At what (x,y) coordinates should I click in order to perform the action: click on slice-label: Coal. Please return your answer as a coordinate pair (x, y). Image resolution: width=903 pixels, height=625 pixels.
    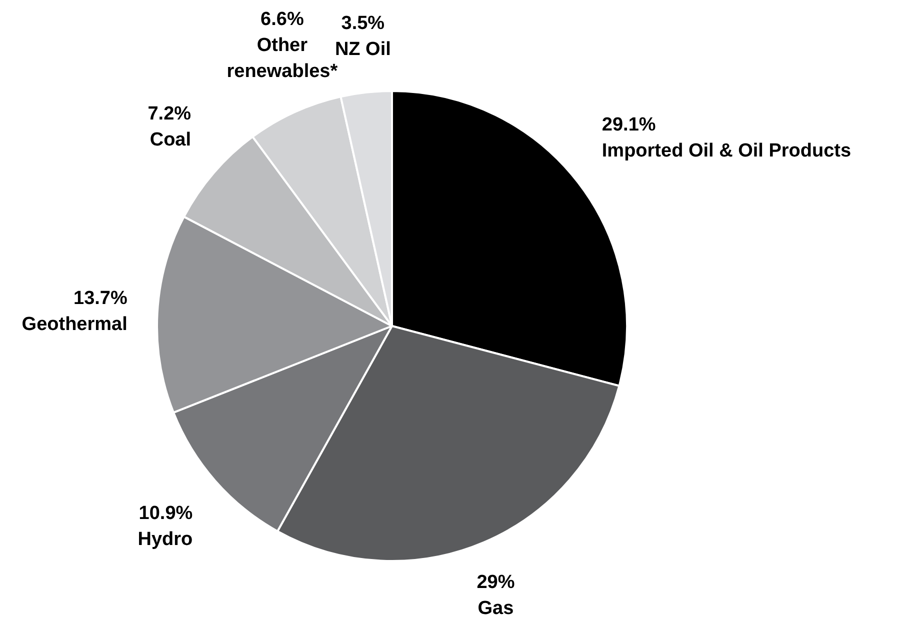
    Looking at the image, I should click on (171, 140).